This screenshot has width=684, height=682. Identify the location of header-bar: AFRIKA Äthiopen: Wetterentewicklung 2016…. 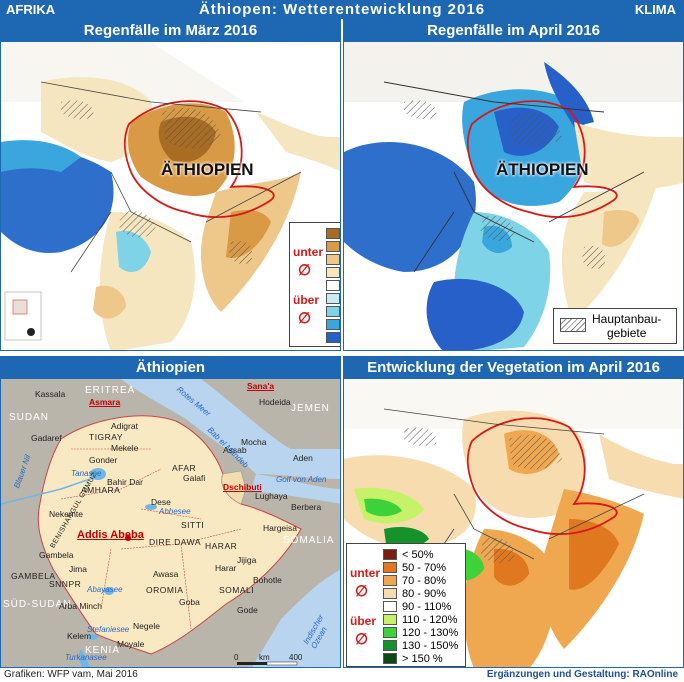
(342, 9).